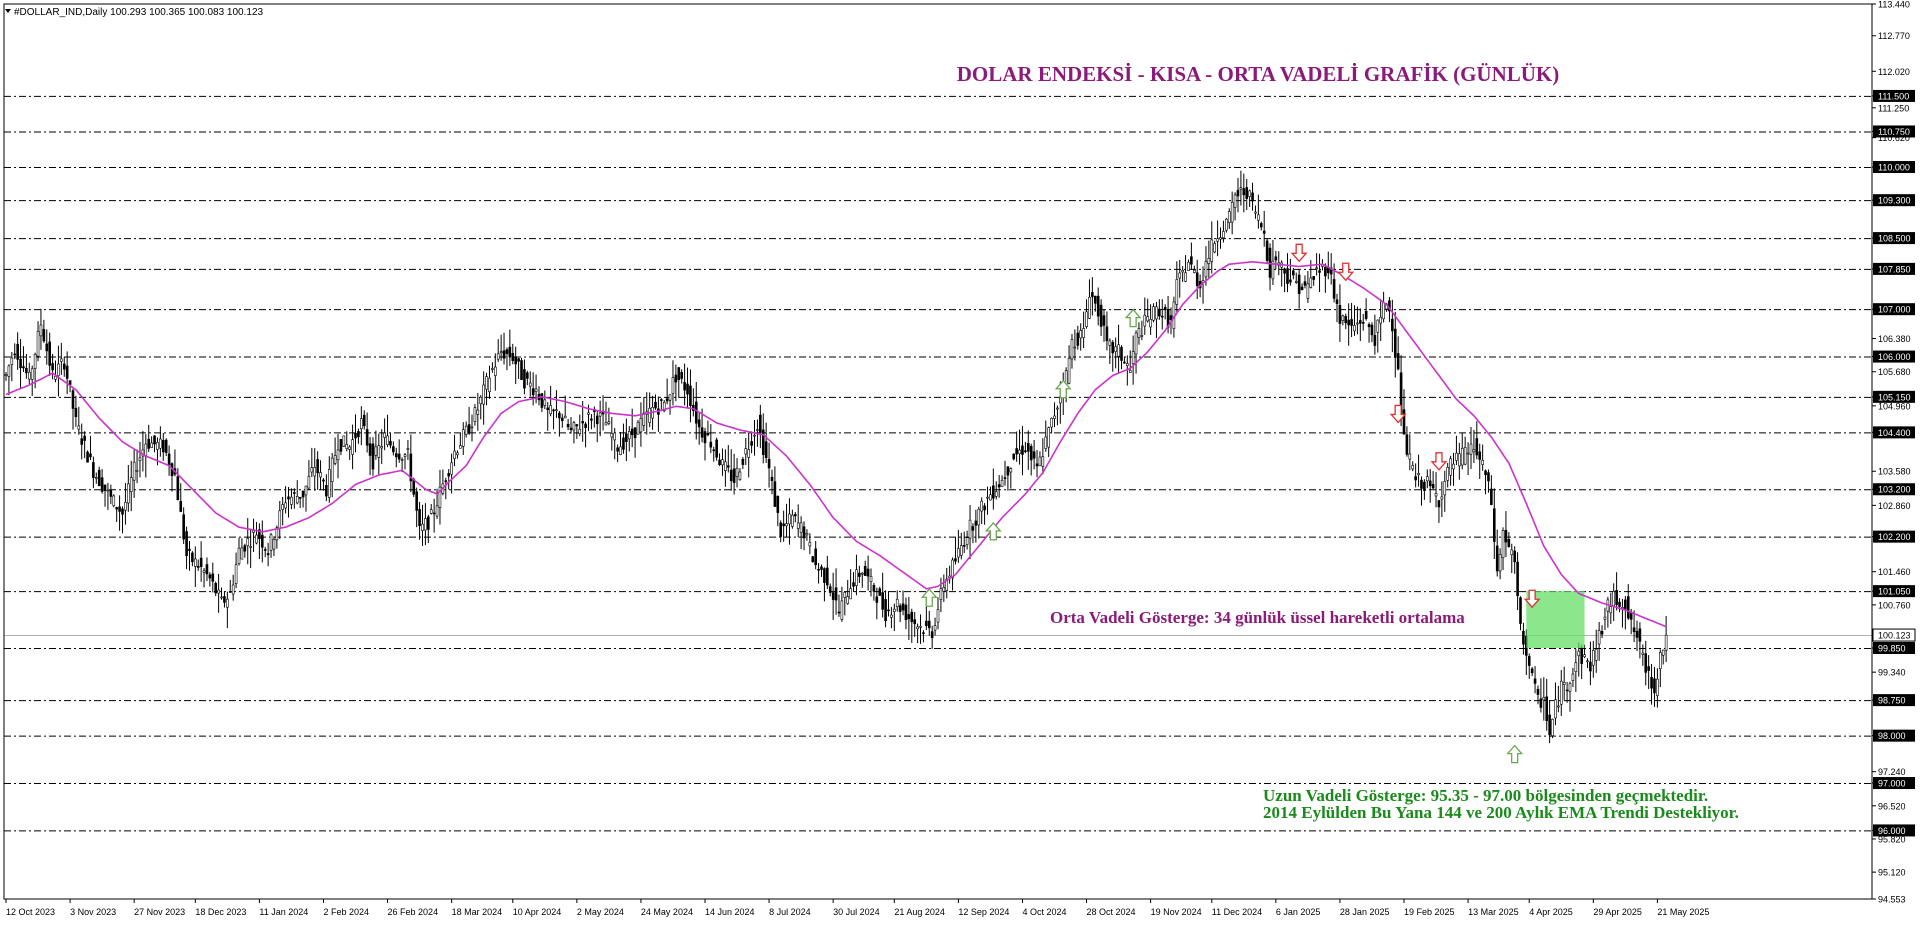 The height and width of the screenshot is (932, 1920). Describe the element at coordinates (1894, 372) in the screenshot. I see `y-tick-label: 105.680` at that location.